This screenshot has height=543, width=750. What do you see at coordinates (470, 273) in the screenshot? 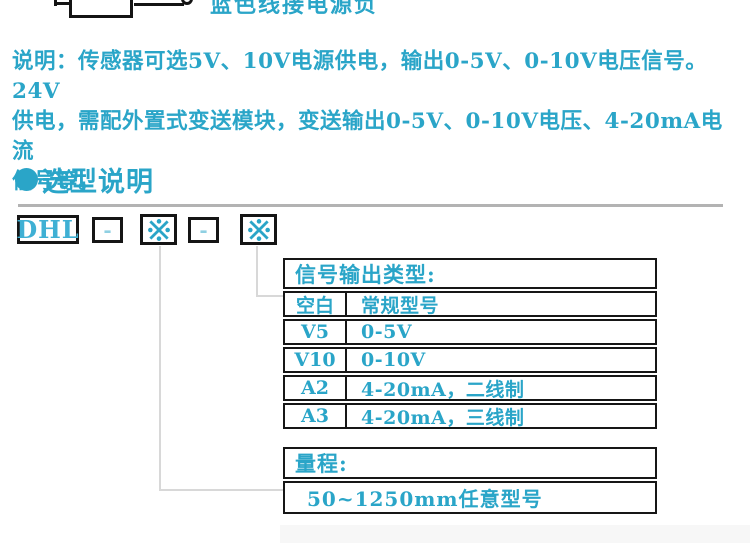
I see `table-header: 信号输出类型:` at bounding box center [470, 273].